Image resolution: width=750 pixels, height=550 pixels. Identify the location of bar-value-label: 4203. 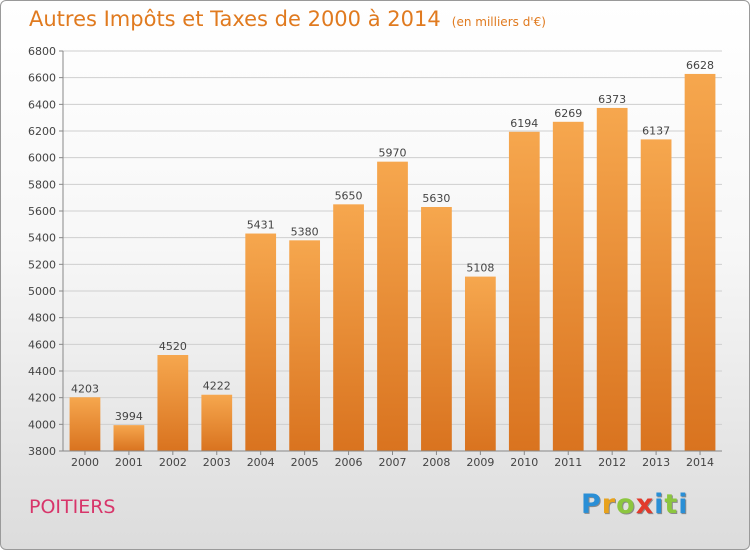
(85, 388).